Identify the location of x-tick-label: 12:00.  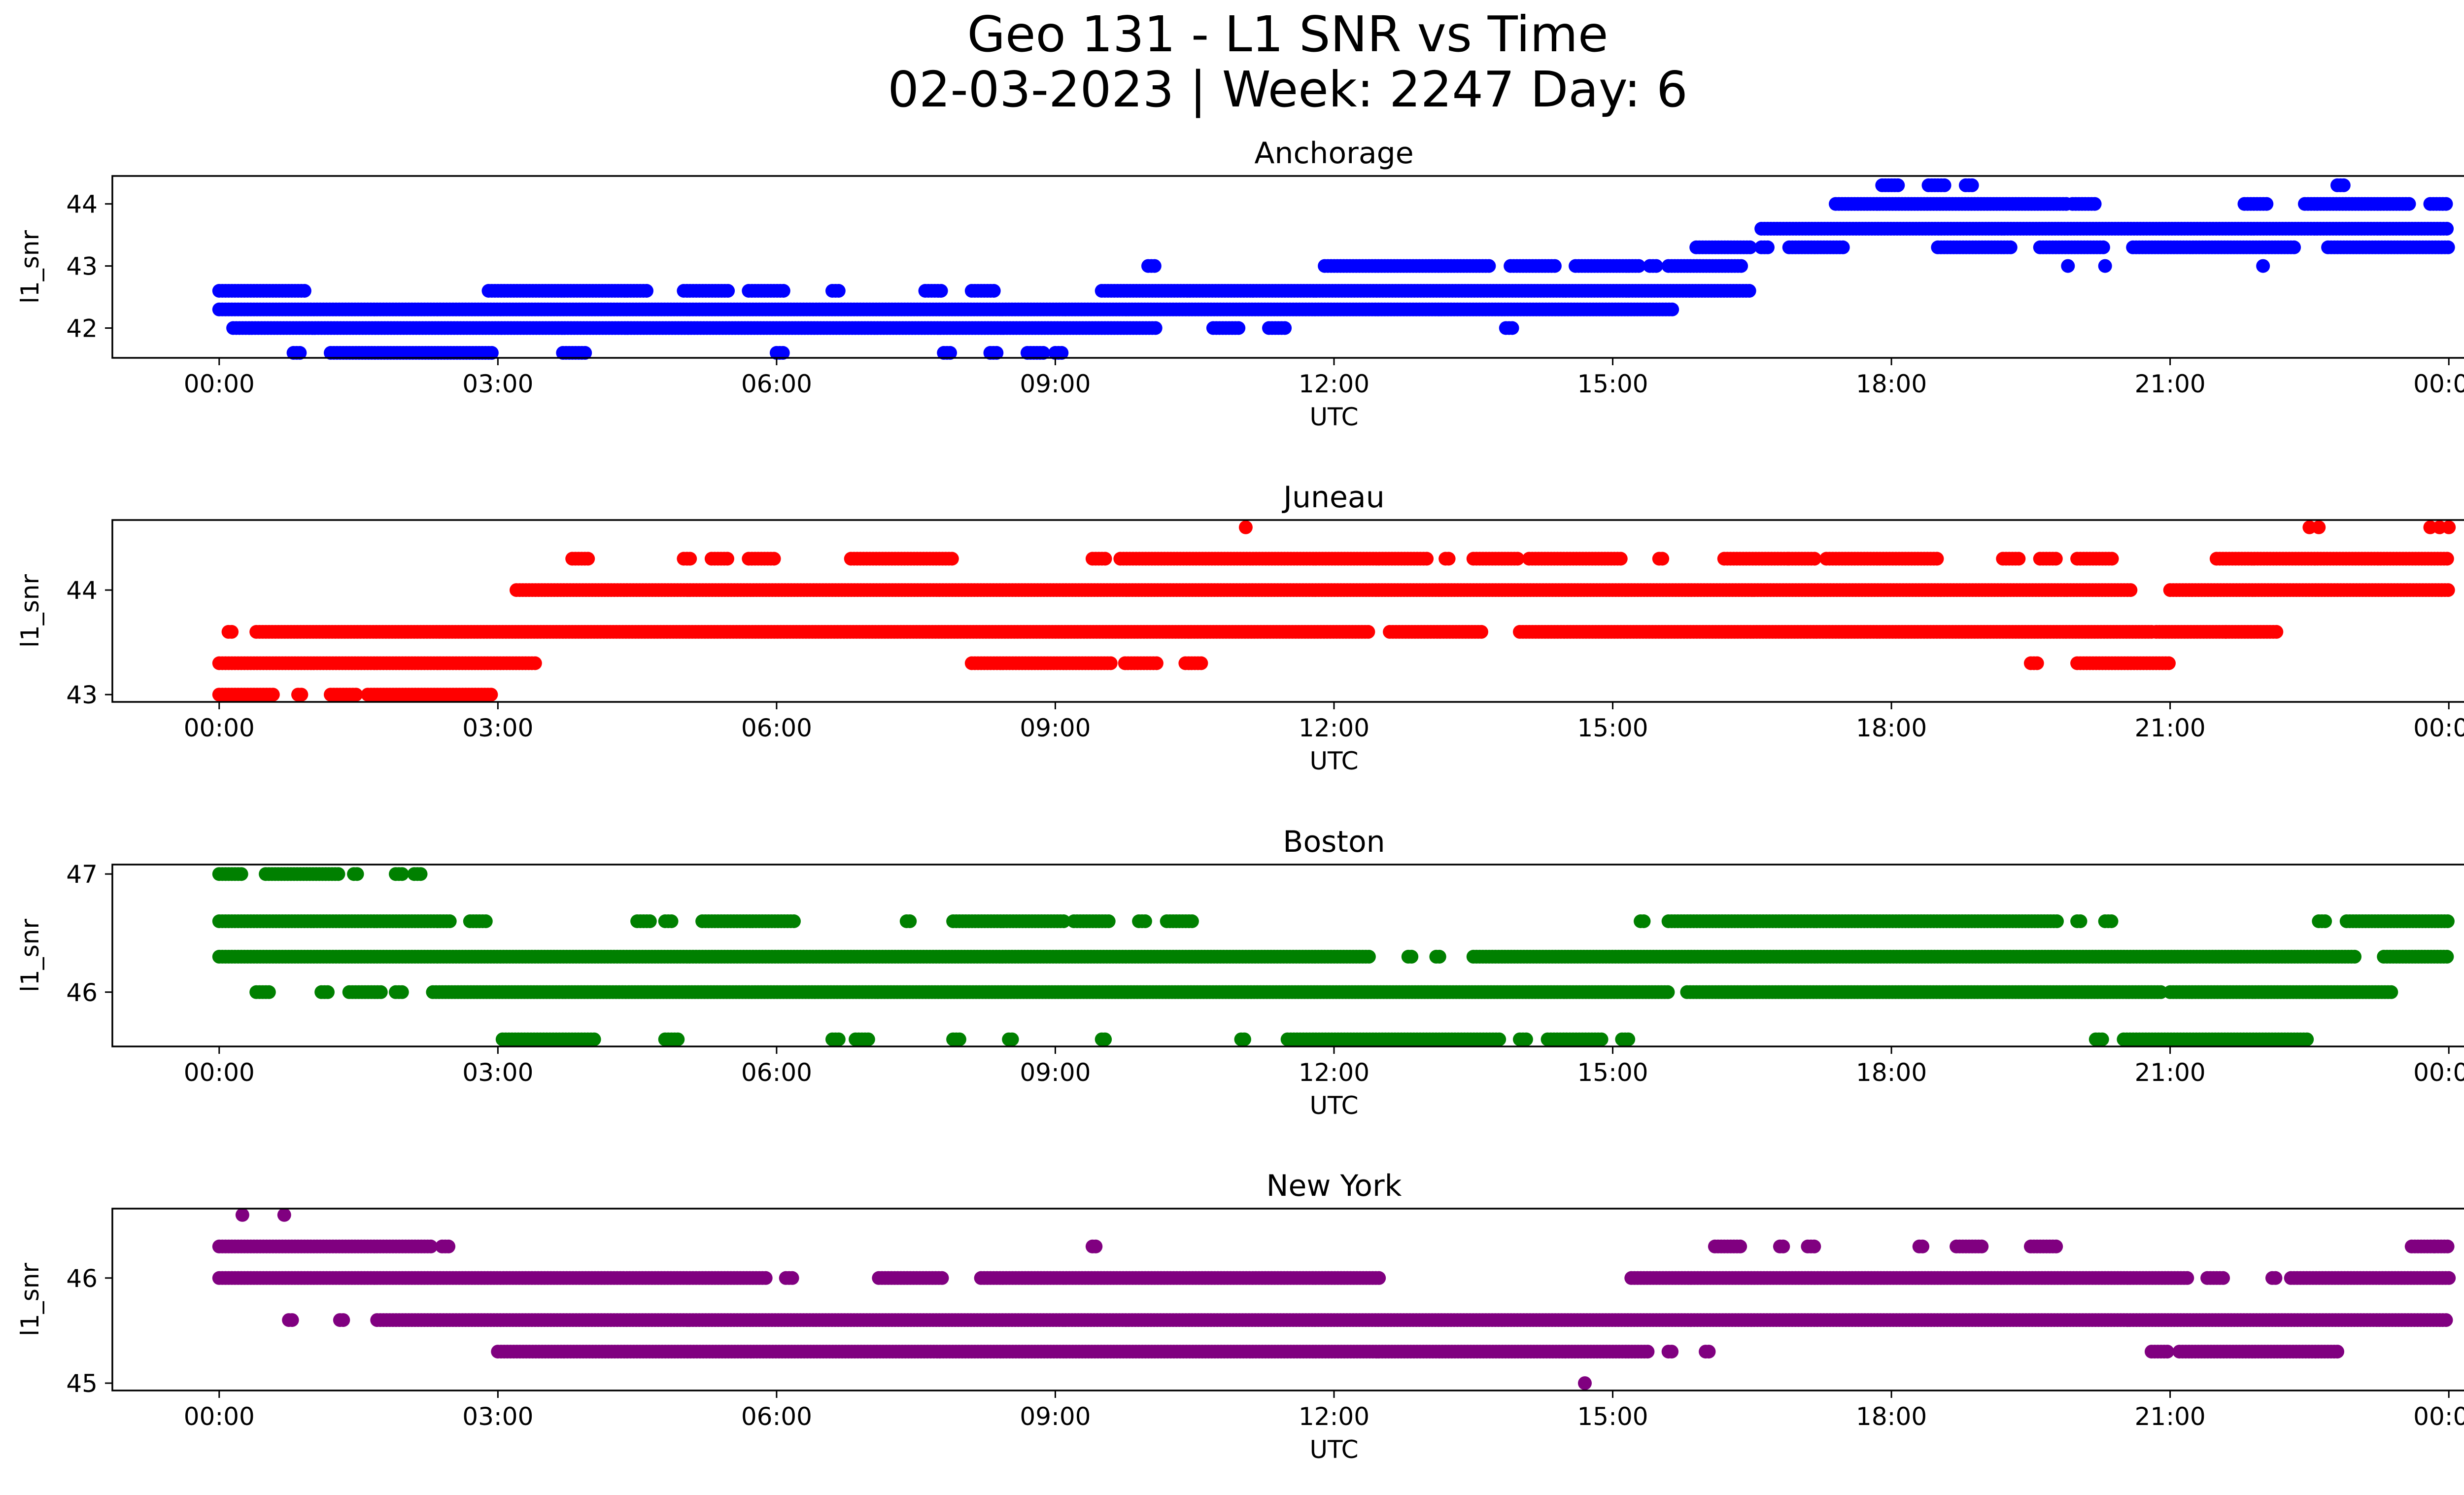
(1334, 728).